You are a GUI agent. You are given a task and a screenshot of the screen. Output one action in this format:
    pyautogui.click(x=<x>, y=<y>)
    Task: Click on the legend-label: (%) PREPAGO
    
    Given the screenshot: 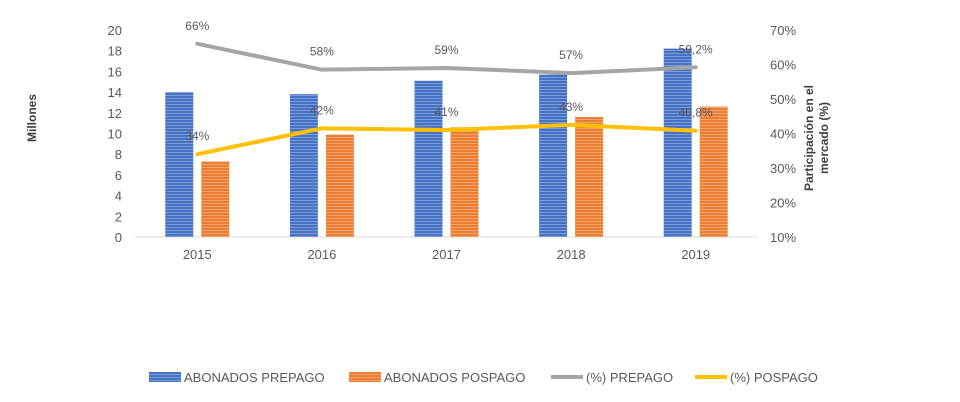 What is the action you would take?
    pyautogui.click(x=629, y=377)
    